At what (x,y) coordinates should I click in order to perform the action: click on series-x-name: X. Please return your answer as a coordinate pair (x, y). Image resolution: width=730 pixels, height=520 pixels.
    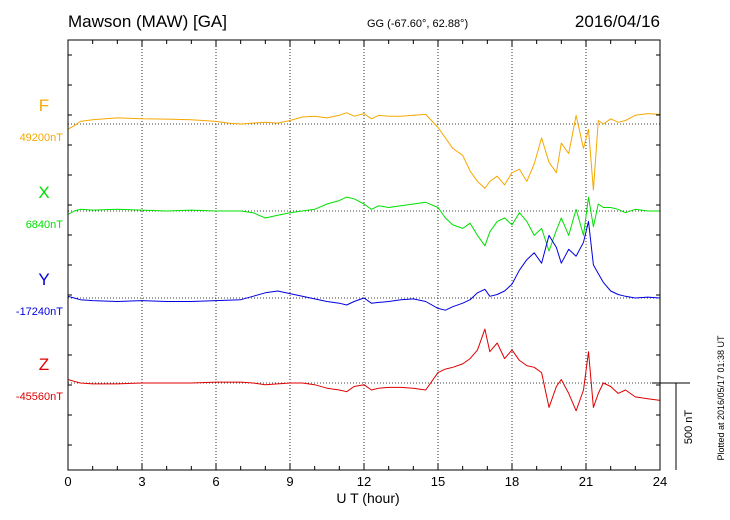
    Looking at the image, I should click on (43, 192).